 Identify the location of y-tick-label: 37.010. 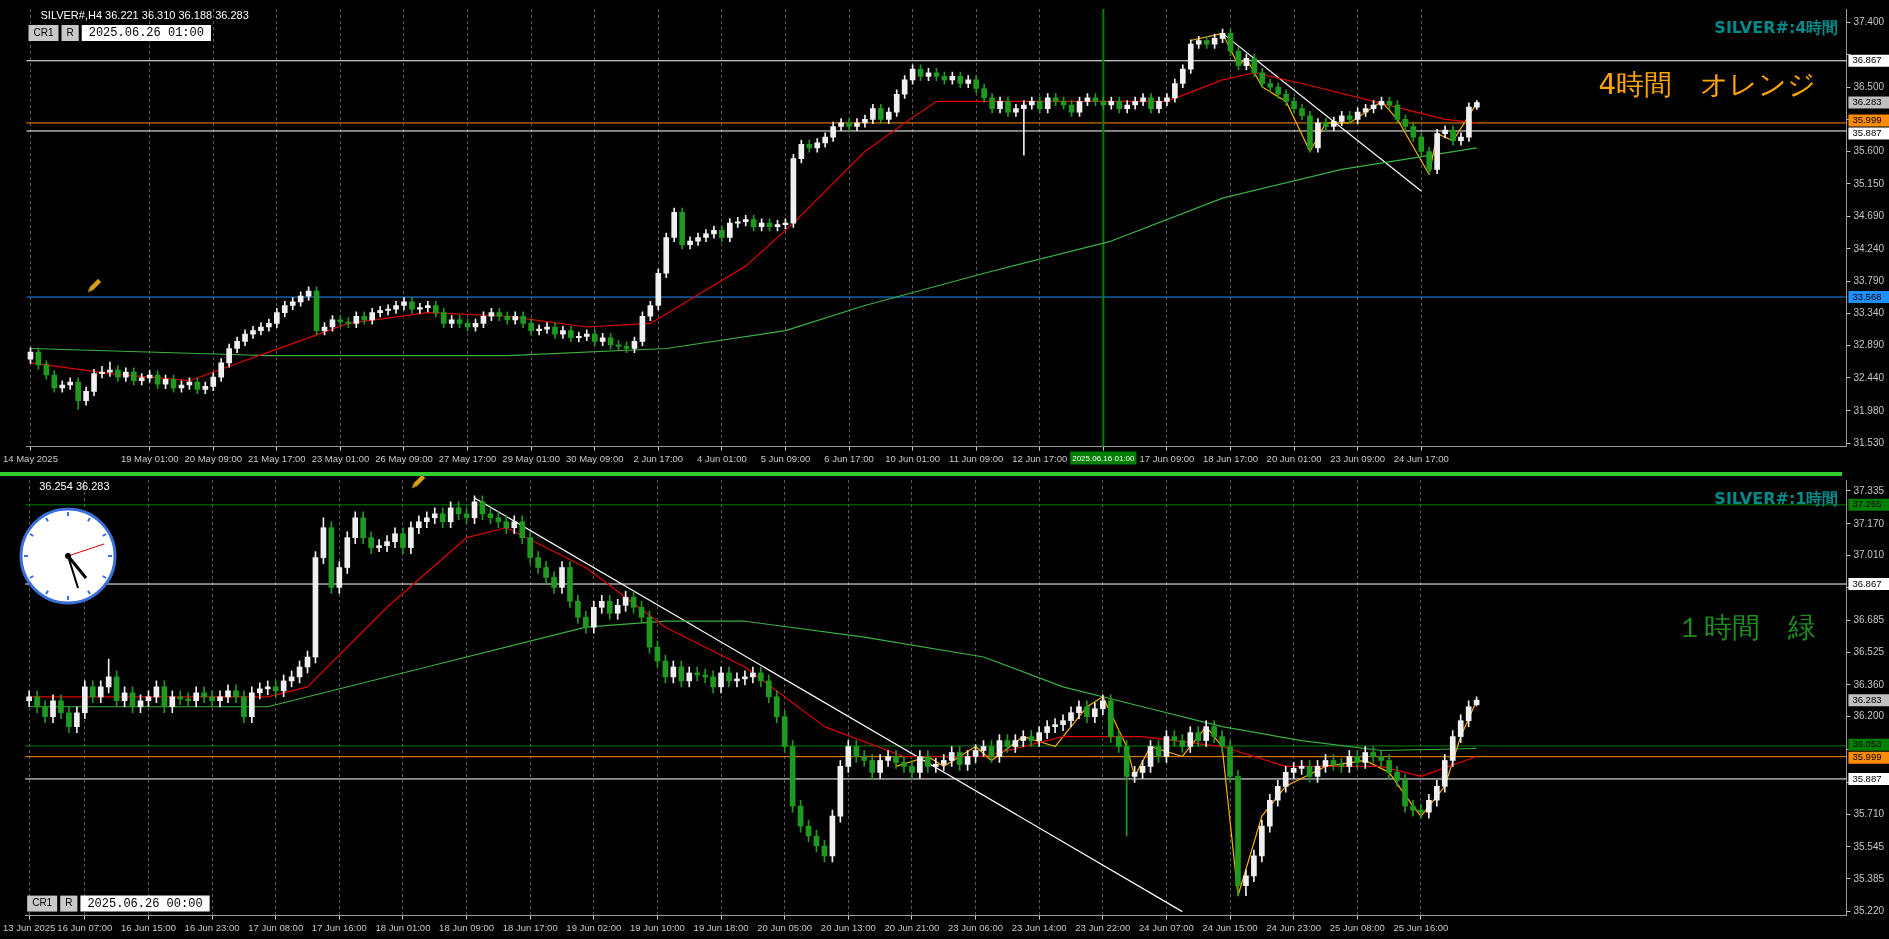
(1869, 555).